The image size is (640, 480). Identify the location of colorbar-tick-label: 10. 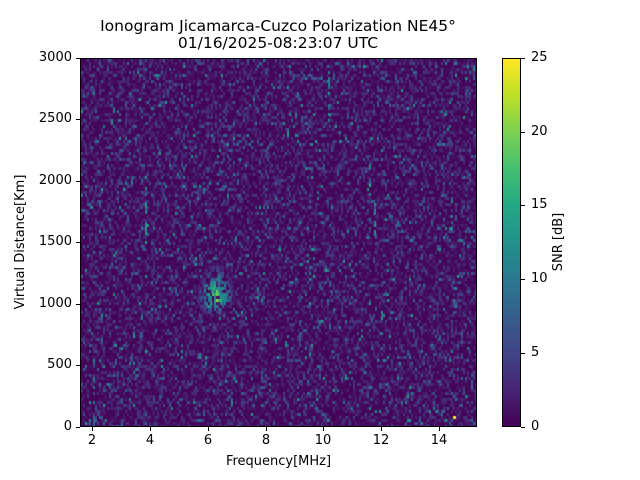
(539, 278).